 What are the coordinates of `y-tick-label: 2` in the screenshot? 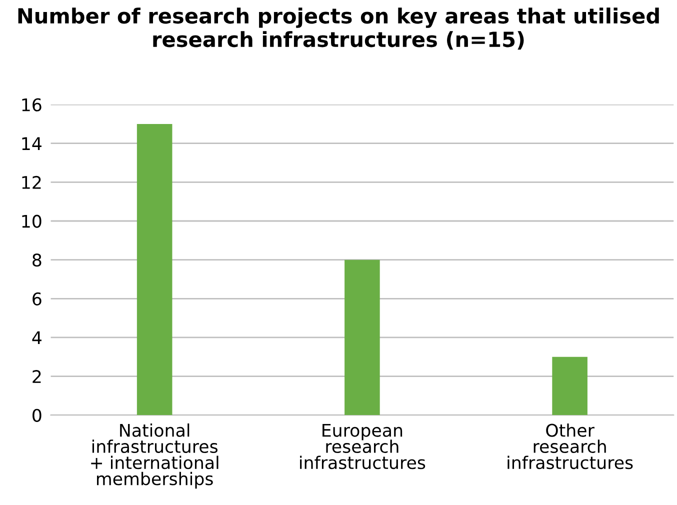 It's located at (36, 376).